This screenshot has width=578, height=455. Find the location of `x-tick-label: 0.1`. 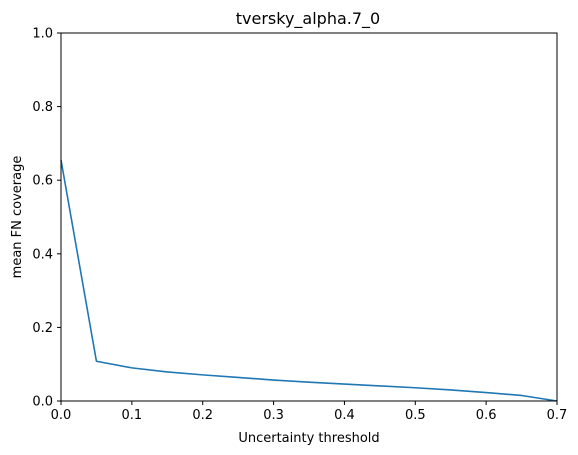

x-tick-label: 0.1 is located at coordinates (132, 415).